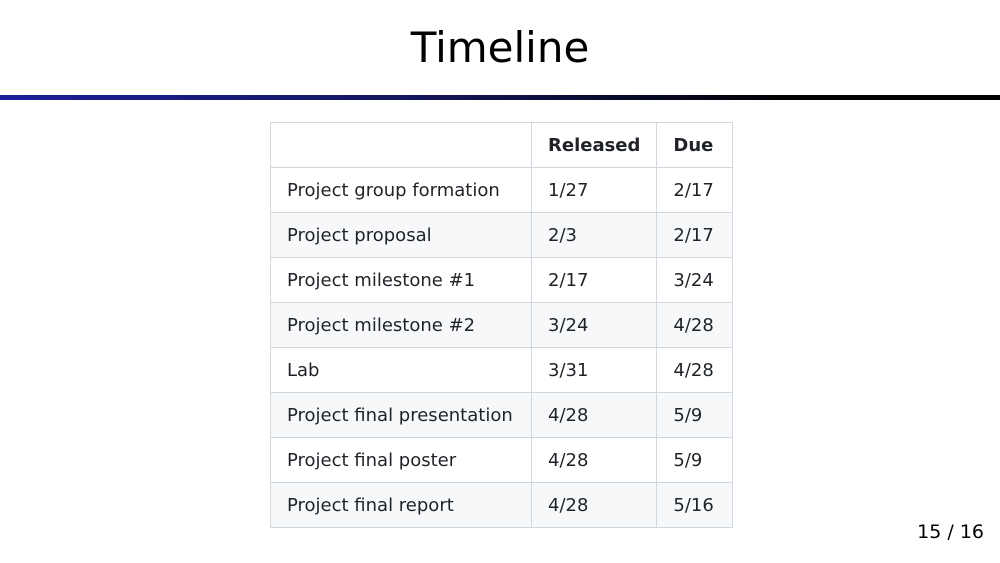 The height and width of the screenshot is (563, 1000). I want to click on column-header-due: Due, so click(695, 145).